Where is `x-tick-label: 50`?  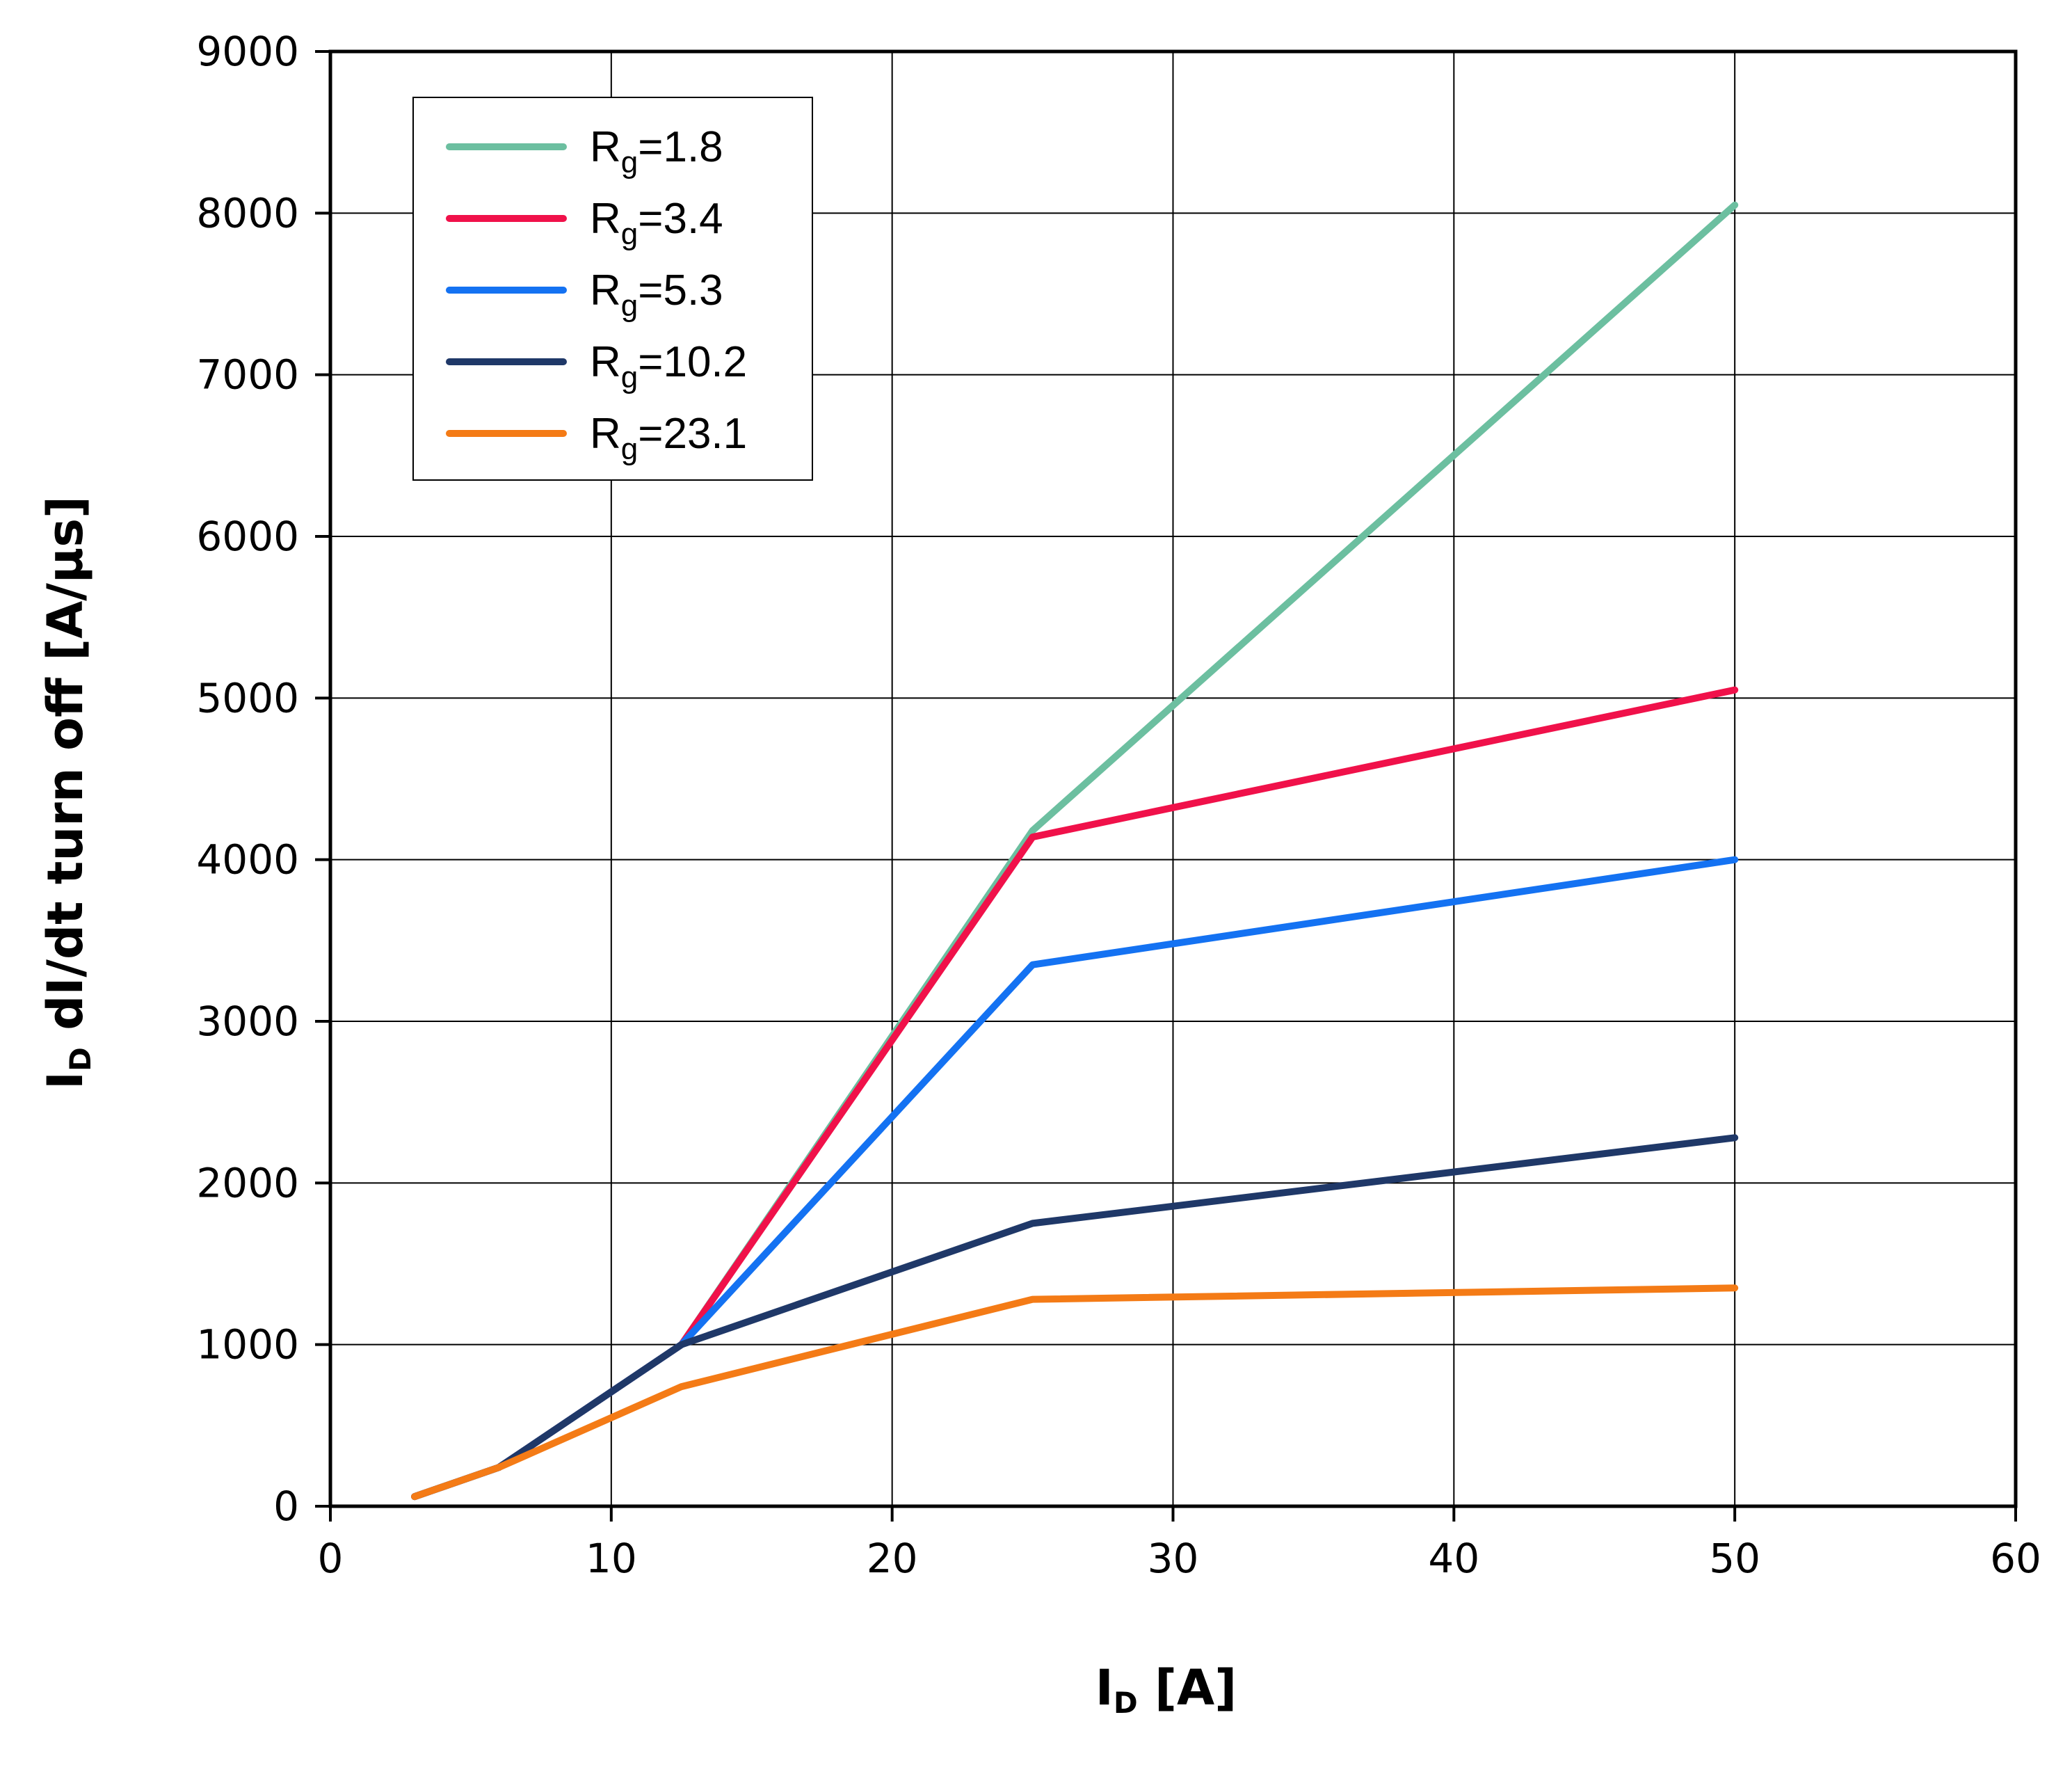
x-tick-label: 50 is located at coordinates (1735, 1558).